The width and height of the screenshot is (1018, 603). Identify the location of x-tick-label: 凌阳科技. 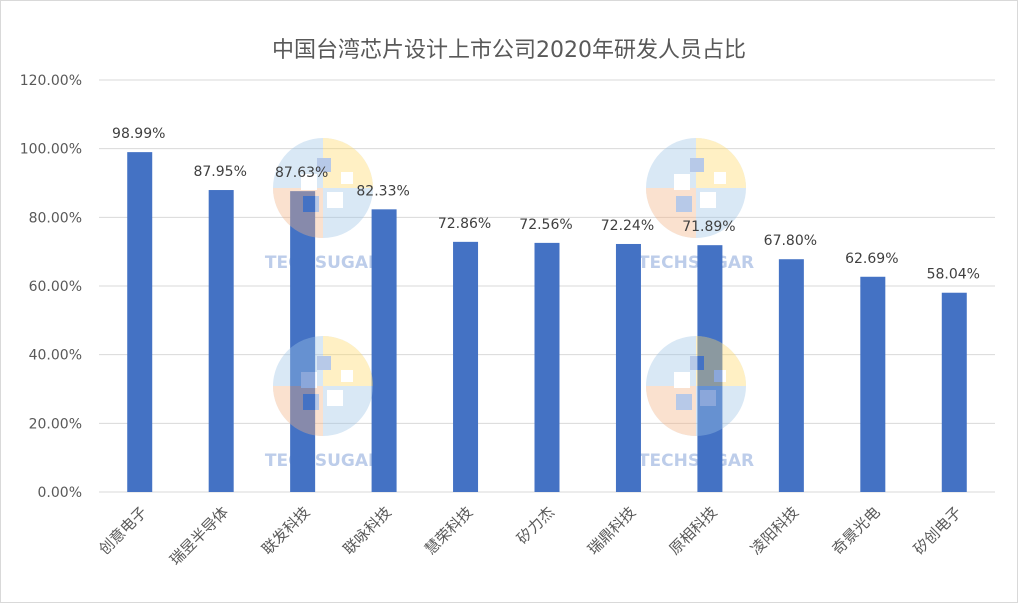
(774, 530).